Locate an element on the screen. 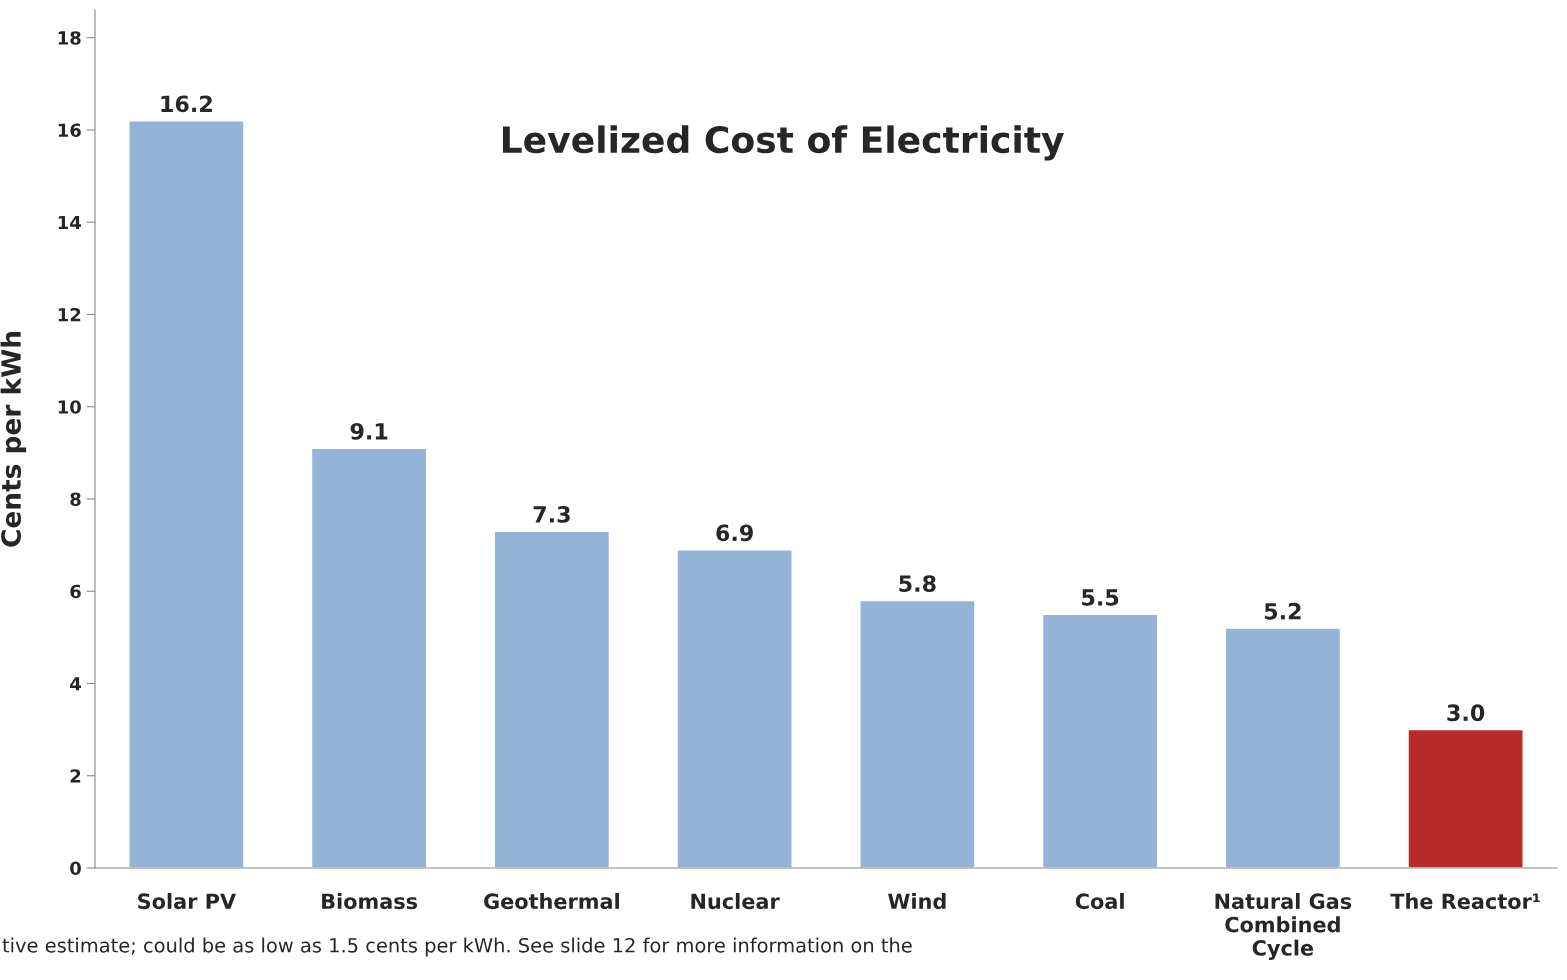 The width and height of the screenshot is (1567, 980). y-tick-label: 6 is located at coordinates (75, 591).